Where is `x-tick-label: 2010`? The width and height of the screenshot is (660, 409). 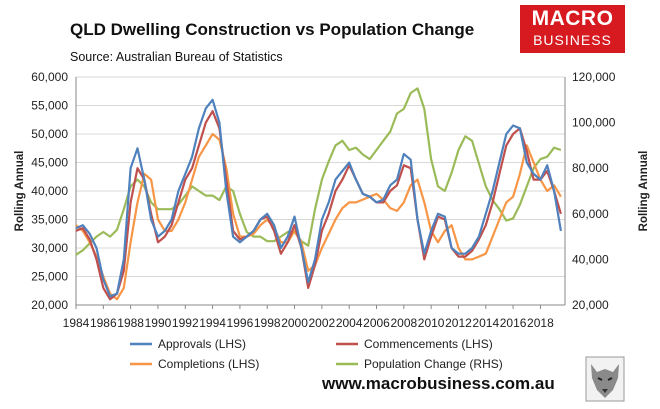 x-tick-label: 2010 is located at coordinates (431, 323).